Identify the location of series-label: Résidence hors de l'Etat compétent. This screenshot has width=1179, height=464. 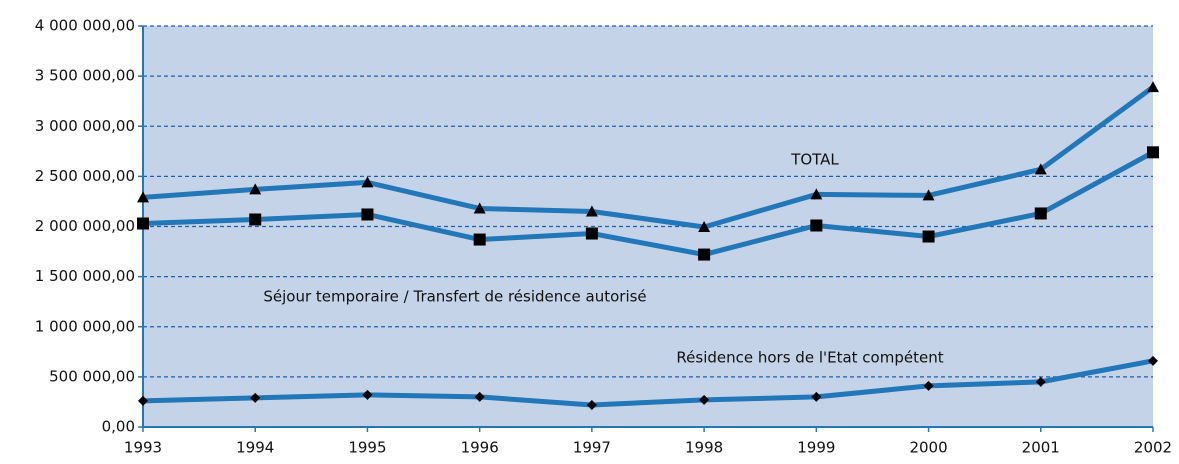
(809, 358).